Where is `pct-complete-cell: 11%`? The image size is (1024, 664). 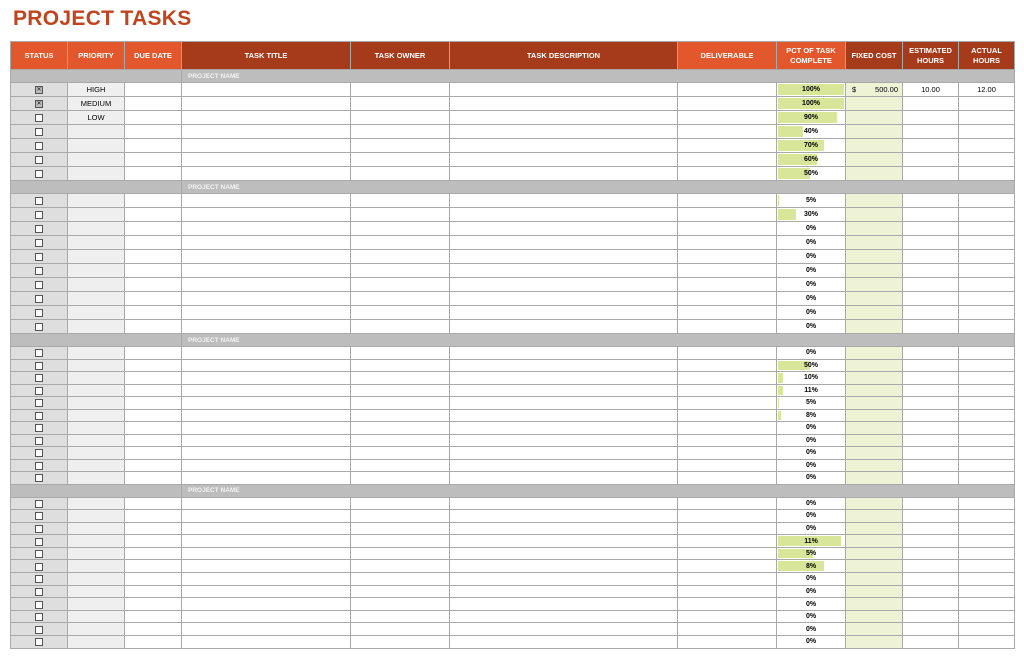 pct-complete-cell: 11% is located at coordinates (811, 541).